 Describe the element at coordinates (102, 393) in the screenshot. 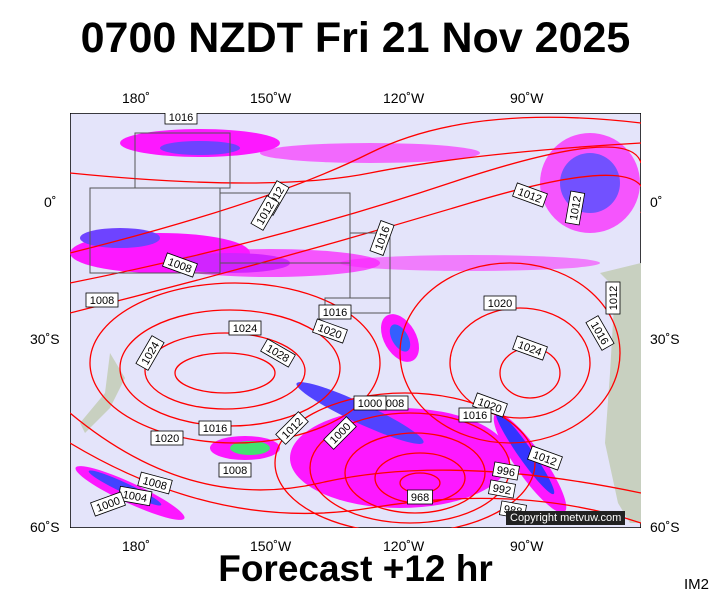

I see `new-zealand` at that location.